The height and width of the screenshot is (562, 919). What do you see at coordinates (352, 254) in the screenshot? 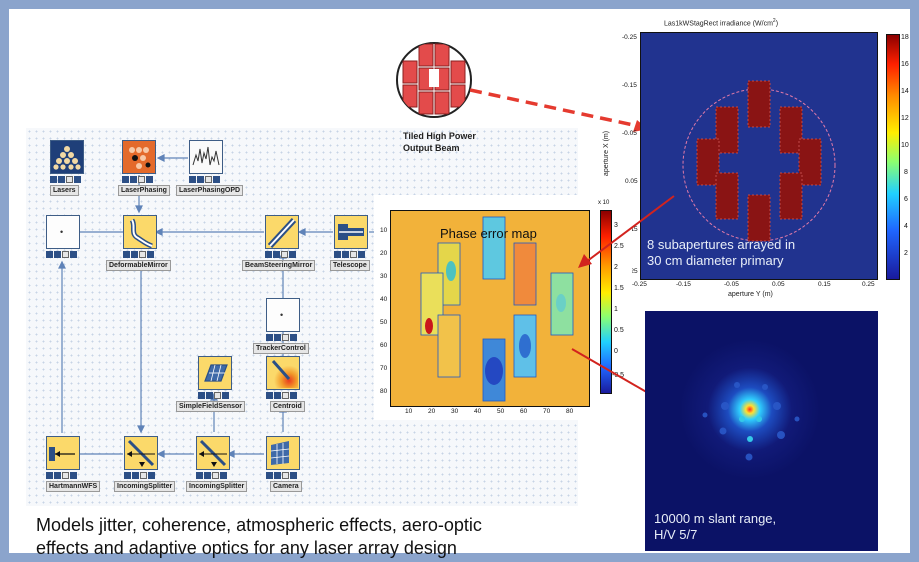
I see `telescope-controls` at bounding box center [352, 254].